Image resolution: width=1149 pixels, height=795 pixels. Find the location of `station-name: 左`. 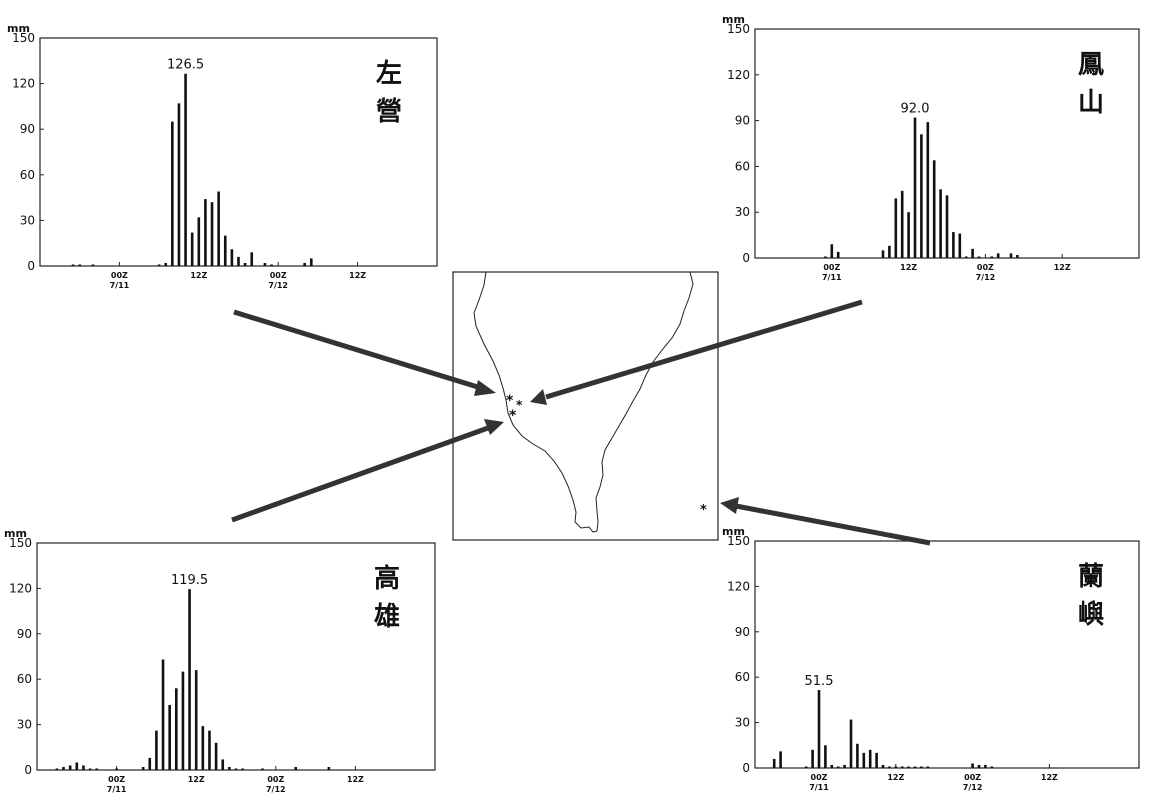

station-name: 左 is located at coordinates (389, 74).